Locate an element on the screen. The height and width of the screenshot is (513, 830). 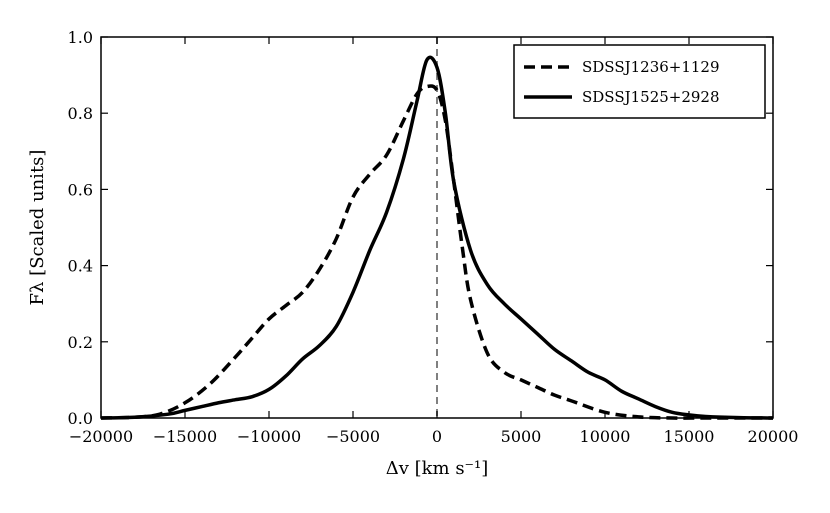
legend-box is located at coordinates (639, 81).